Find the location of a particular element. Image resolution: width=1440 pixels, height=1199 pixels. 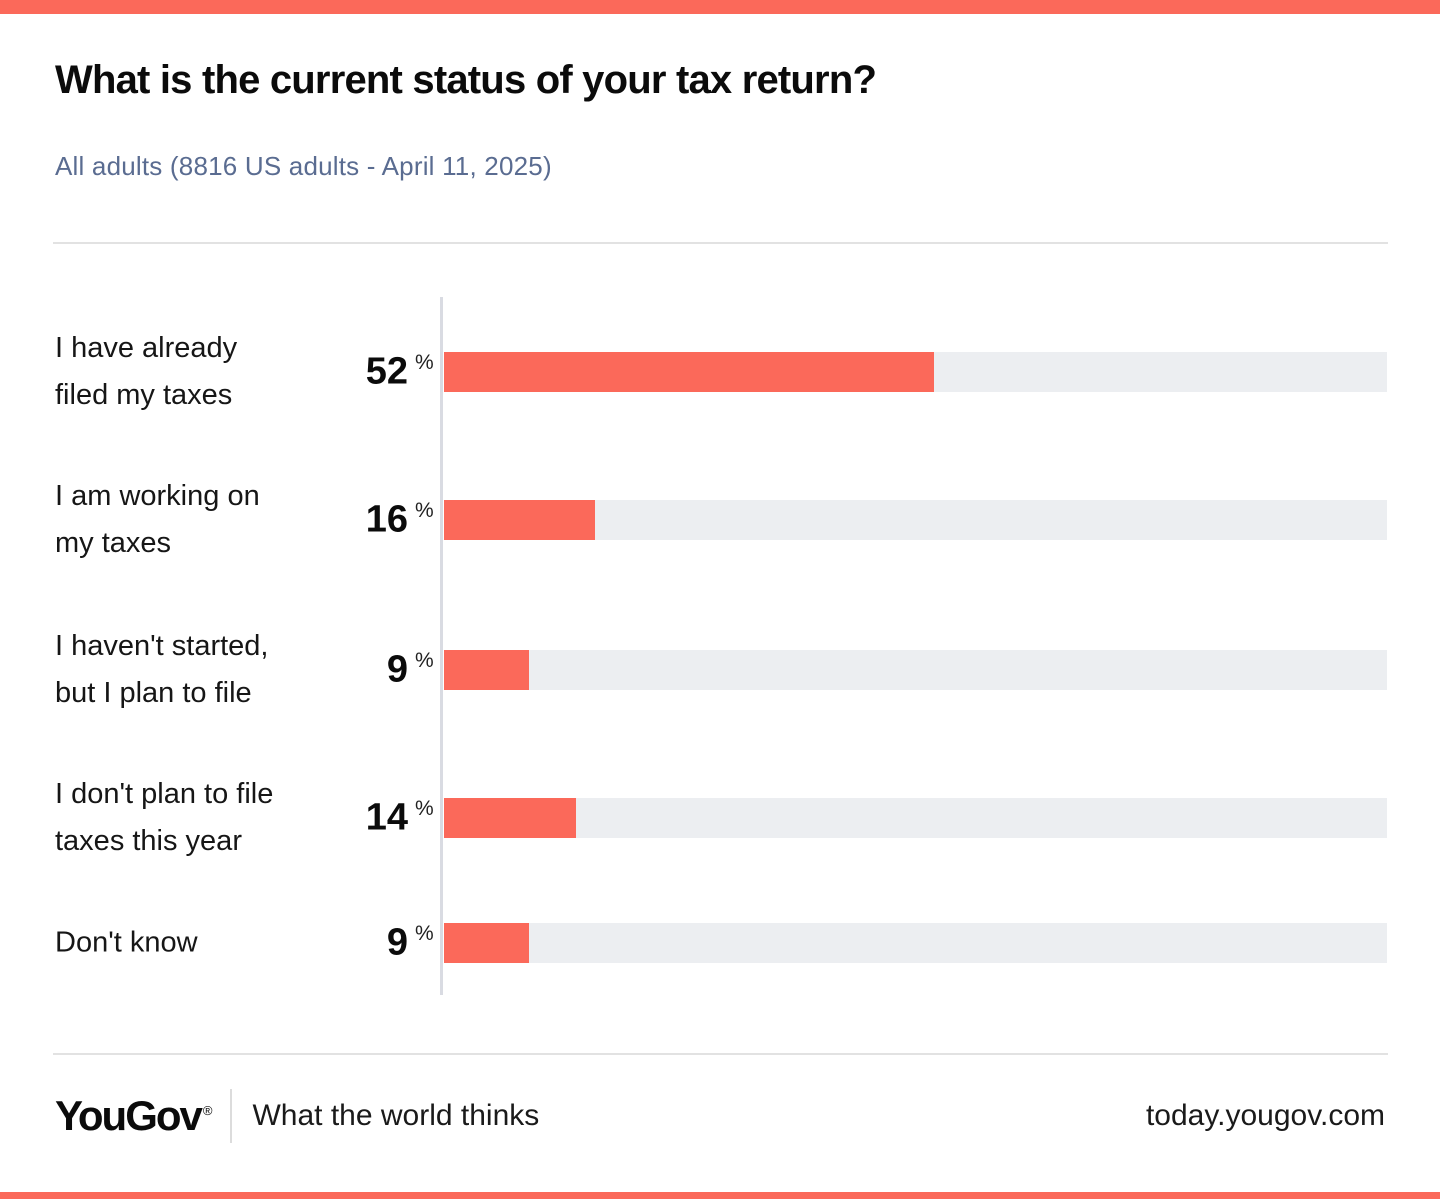

footer-url: today.yougov.com is located at coordinates (1265, 1115).